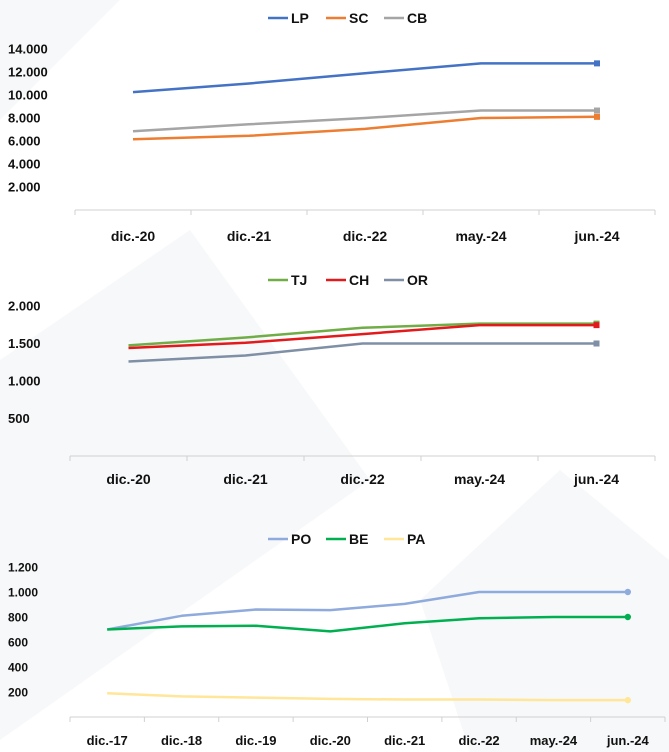 The width and height of the screenshot is (669, 752). I want to click on y-tick-label: 800, so click(18, 618).